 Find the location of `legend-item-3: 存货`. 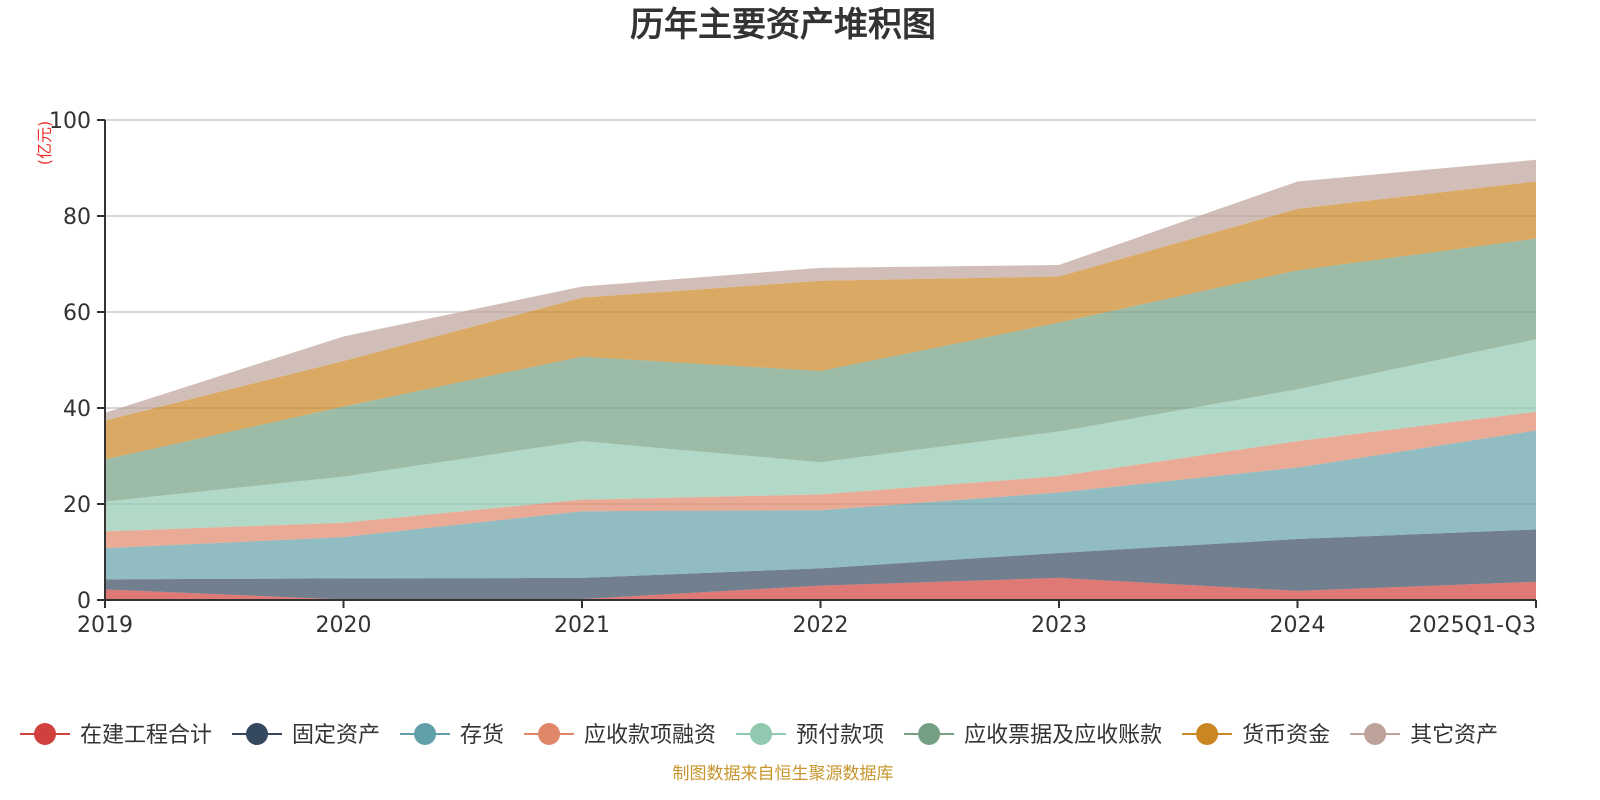

legend-item-3: 存货 is located at coordinates (452, 735).